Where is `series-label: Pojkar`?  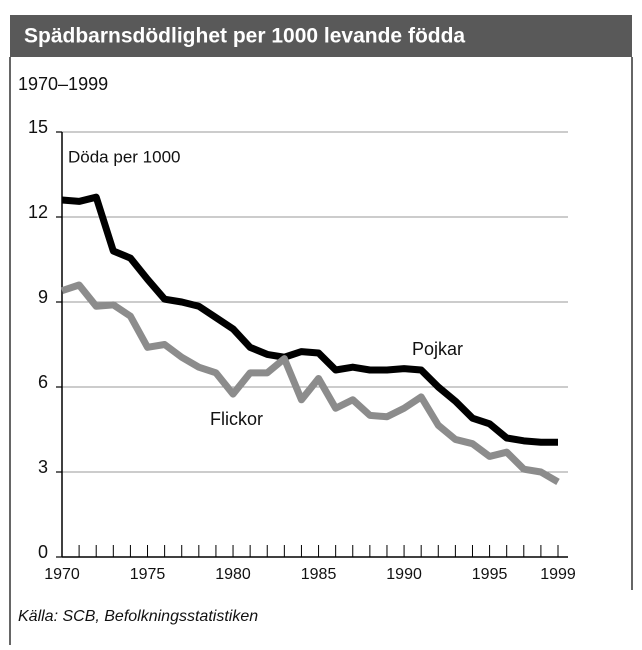 series-label: Pojkar is located at coordinates (437, 349).